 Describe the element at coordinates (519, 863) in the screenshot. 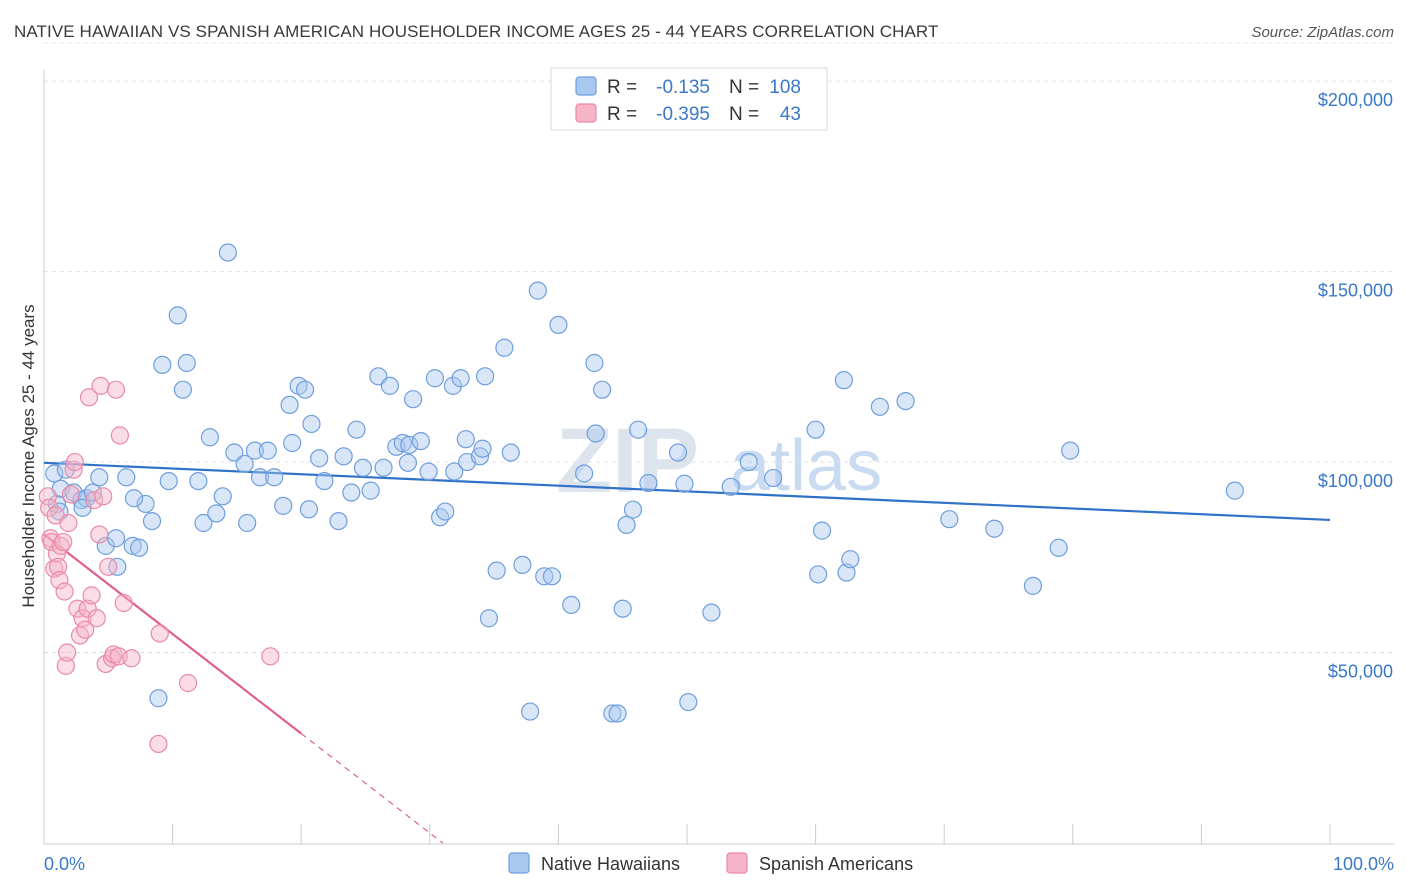

I see `legend-swatch-native-hawaiians` at that location.